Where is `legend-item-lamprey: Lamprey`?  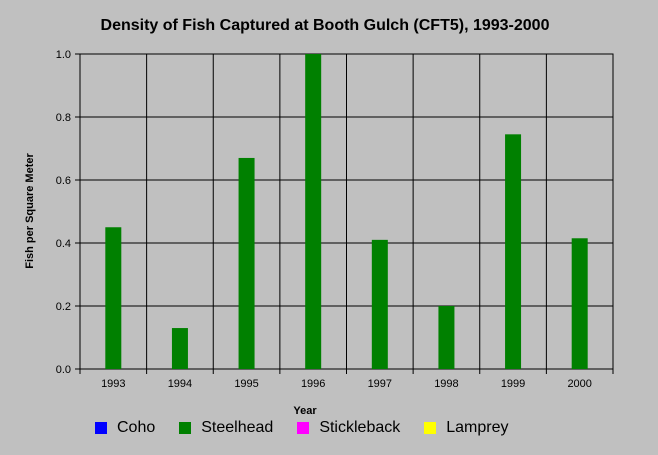
legend-item-lamprey: Lamprey is located at coordinates (466, 428).